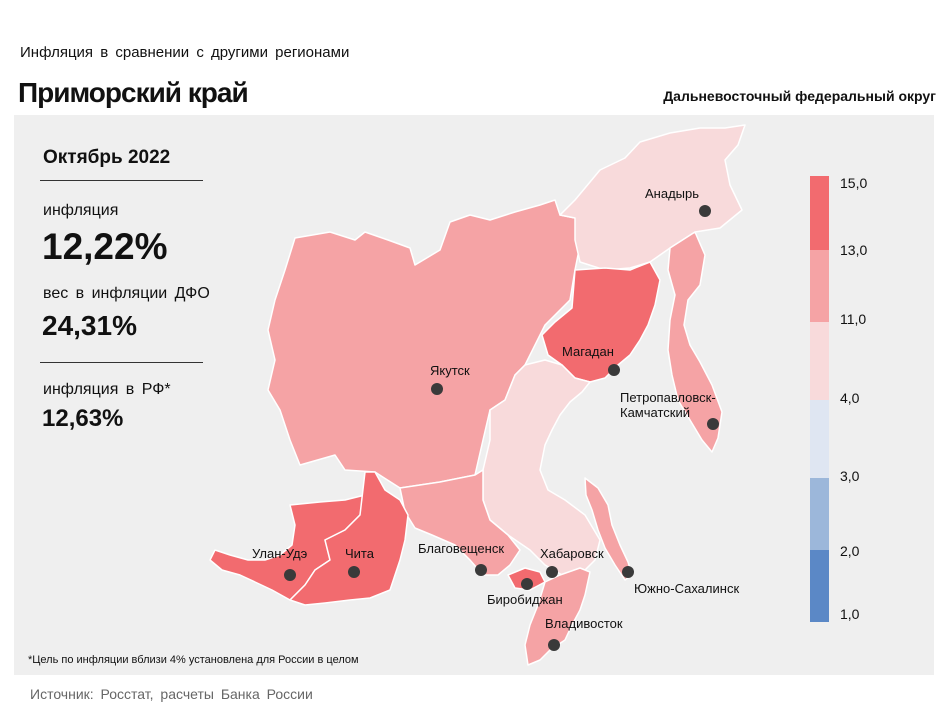  Describe the element at coordinates (628, 572) in the screenshot. I see `city-dot-yuzhno-sakhalinsk` at that location.